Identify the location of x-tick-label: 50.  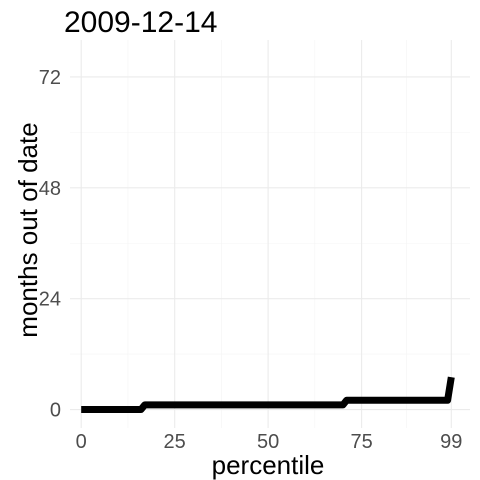
(268, 442).